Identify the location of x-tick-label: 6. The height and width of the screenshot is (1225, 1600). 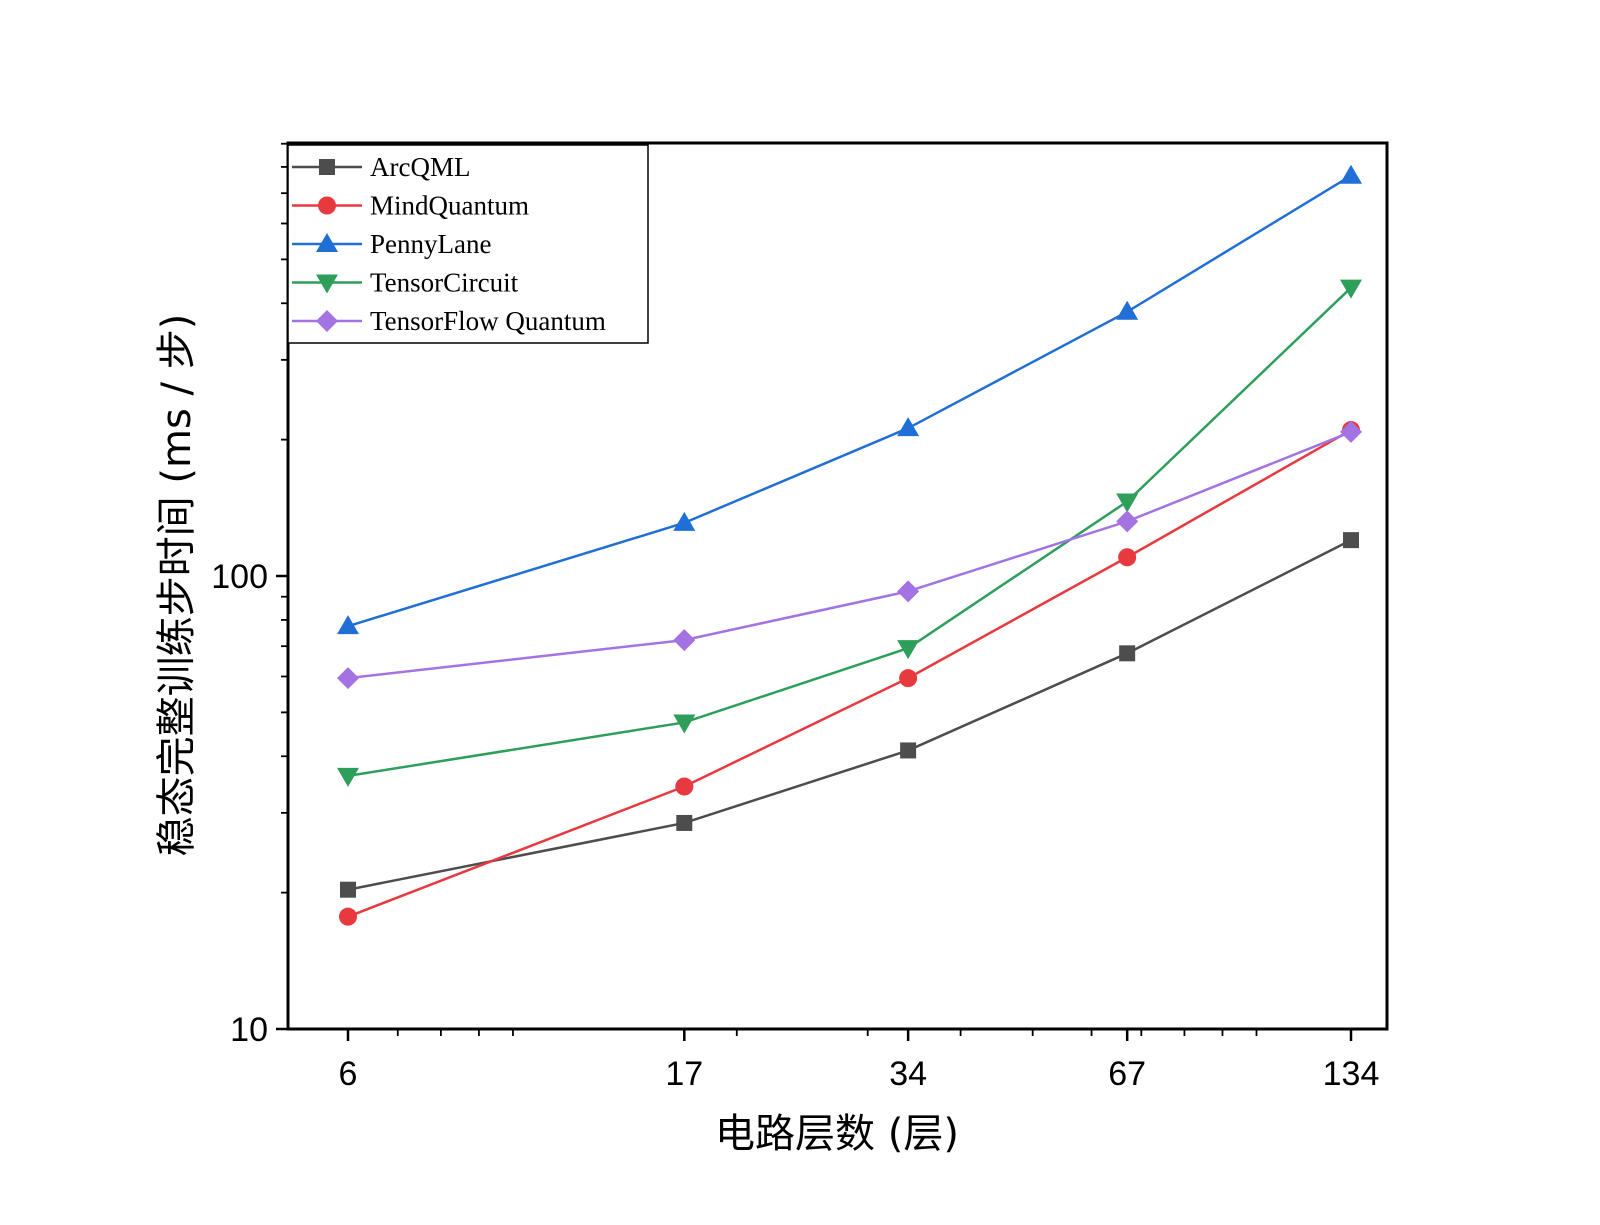
(348, 1074).